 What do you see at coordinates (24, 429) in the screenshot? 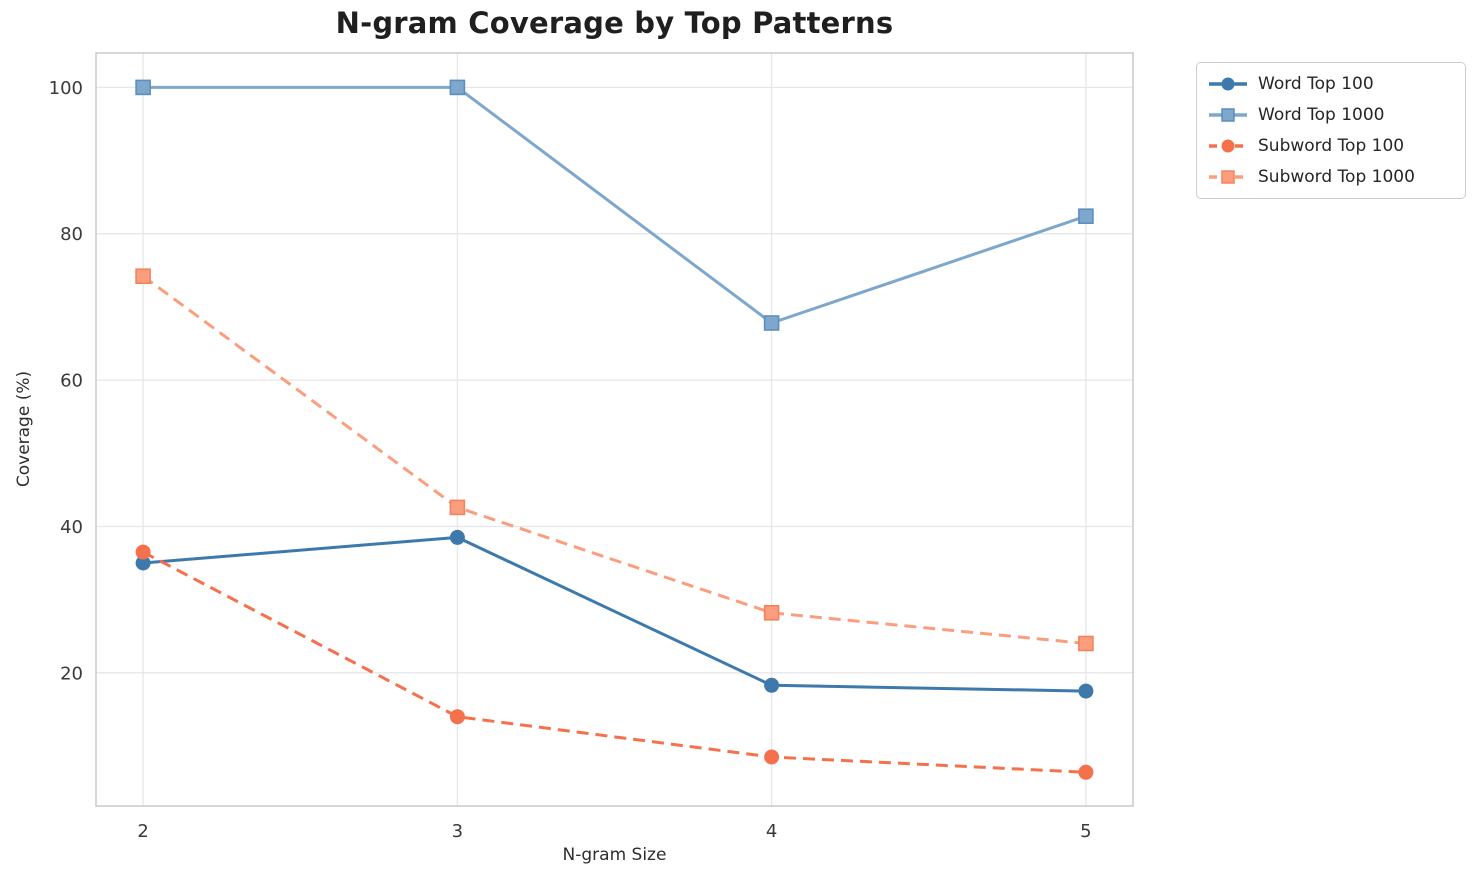
I see `y-axis-label-text: Coverage (%)` at bounding box center [24, 429].